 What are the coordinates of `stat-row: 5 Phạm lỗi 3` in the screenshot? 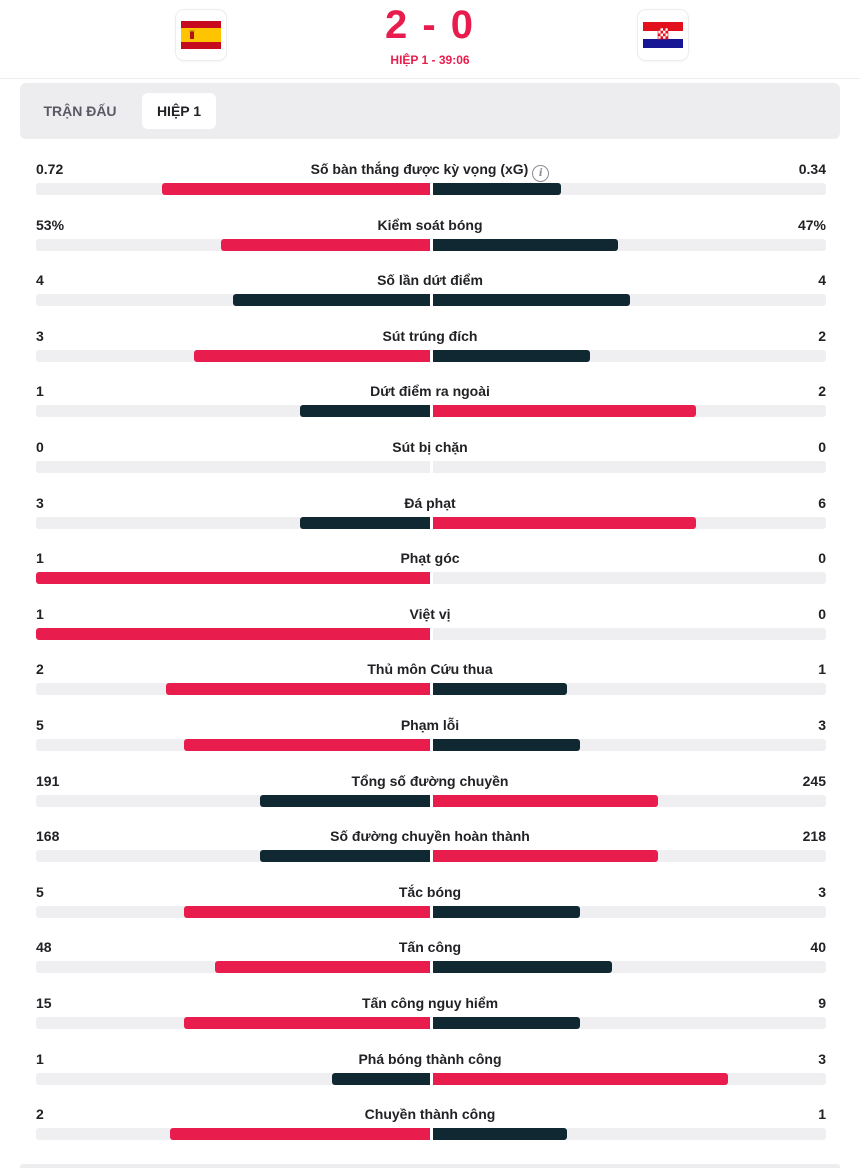 It's located at (430, 734).